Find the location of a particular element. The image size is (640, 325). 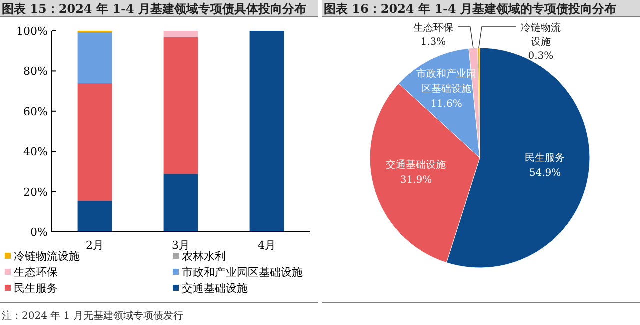

data-label: 11.6% is located at coordinates (446, 104).